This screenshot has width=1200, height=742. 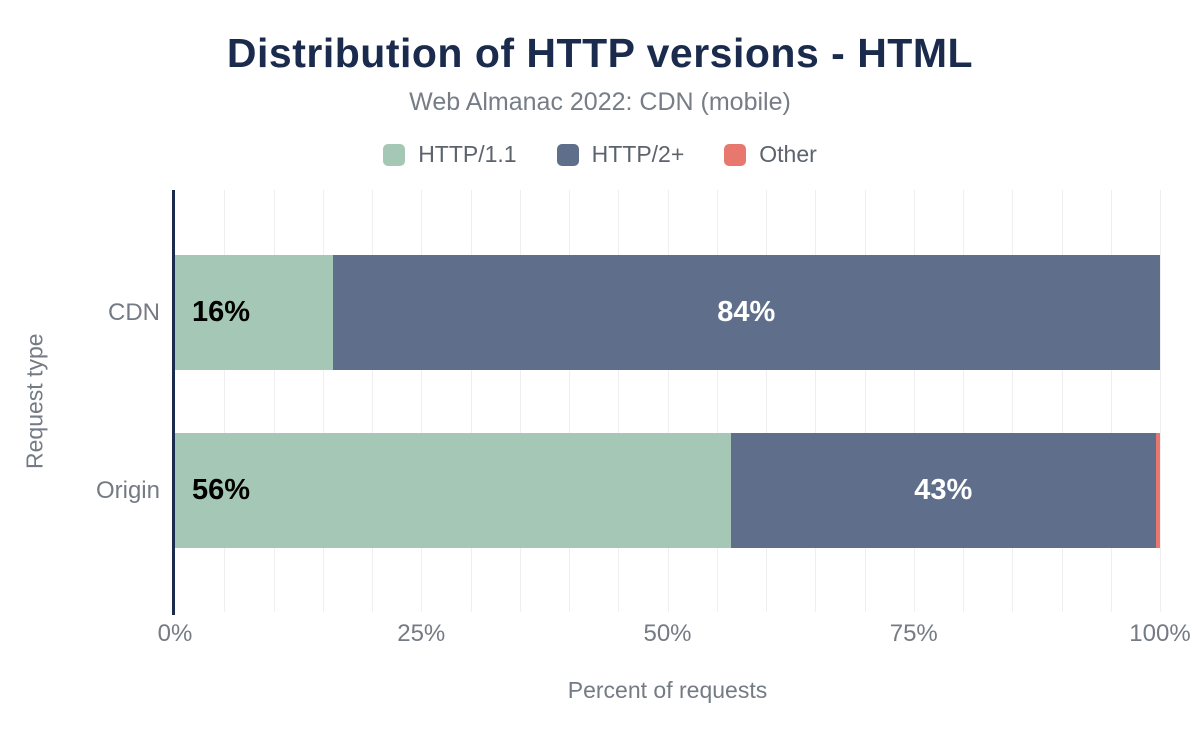 I want to click on x-axis-ticks: 0% 25% 50% 75% 100%, so click(x=674, y=635).